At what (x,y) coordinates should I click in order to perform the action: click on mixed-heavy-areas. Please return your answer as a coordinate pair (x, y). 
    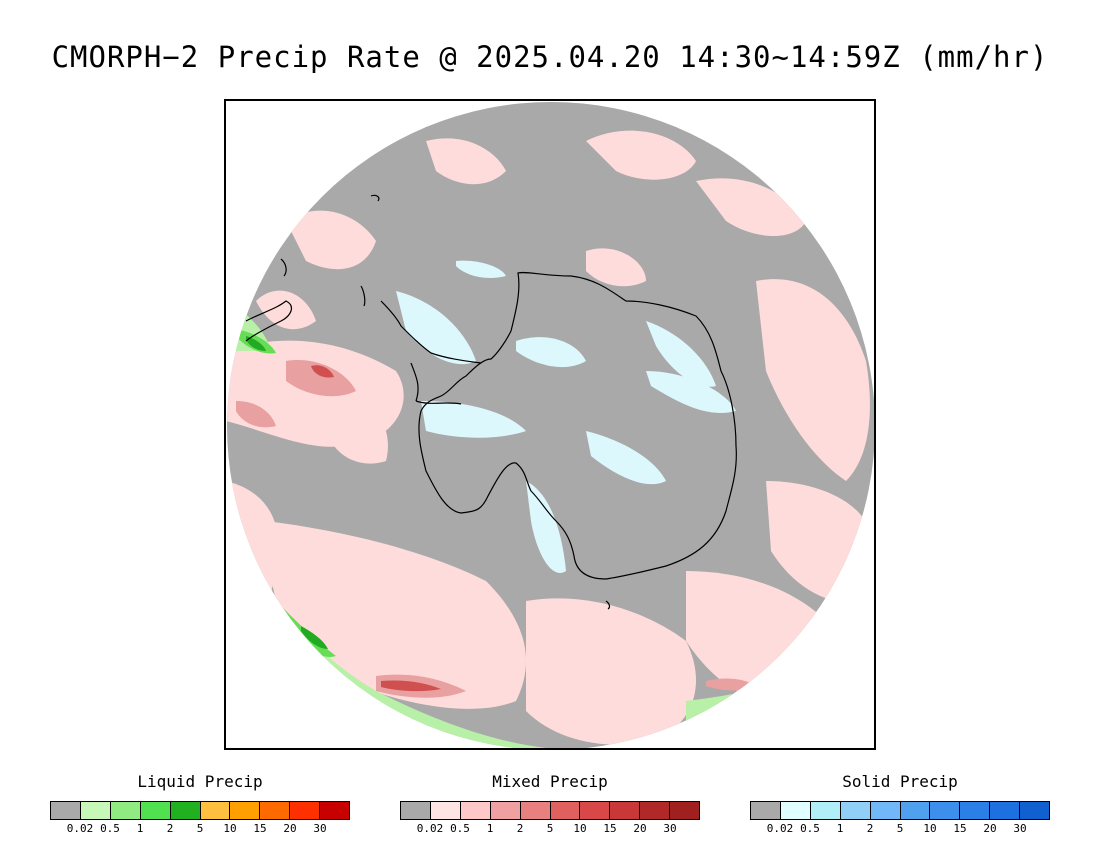
    Looking at the image, I should click on (376, 528).